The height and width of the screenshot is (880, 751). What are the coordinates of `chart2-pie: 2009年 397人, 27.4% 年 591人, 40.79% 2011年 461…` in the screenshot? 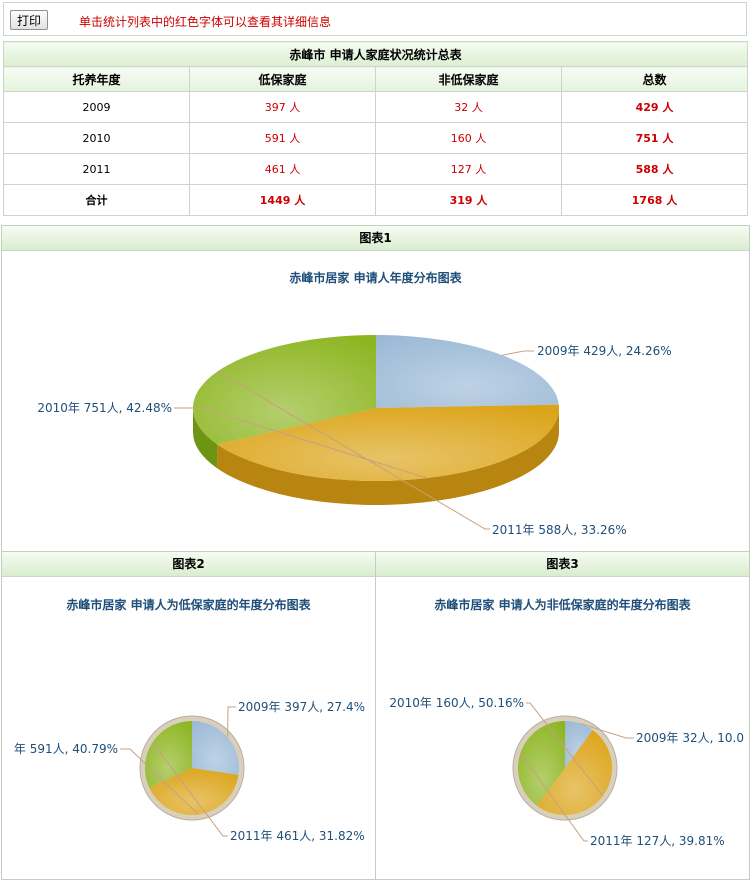 It's located at (189, 771).